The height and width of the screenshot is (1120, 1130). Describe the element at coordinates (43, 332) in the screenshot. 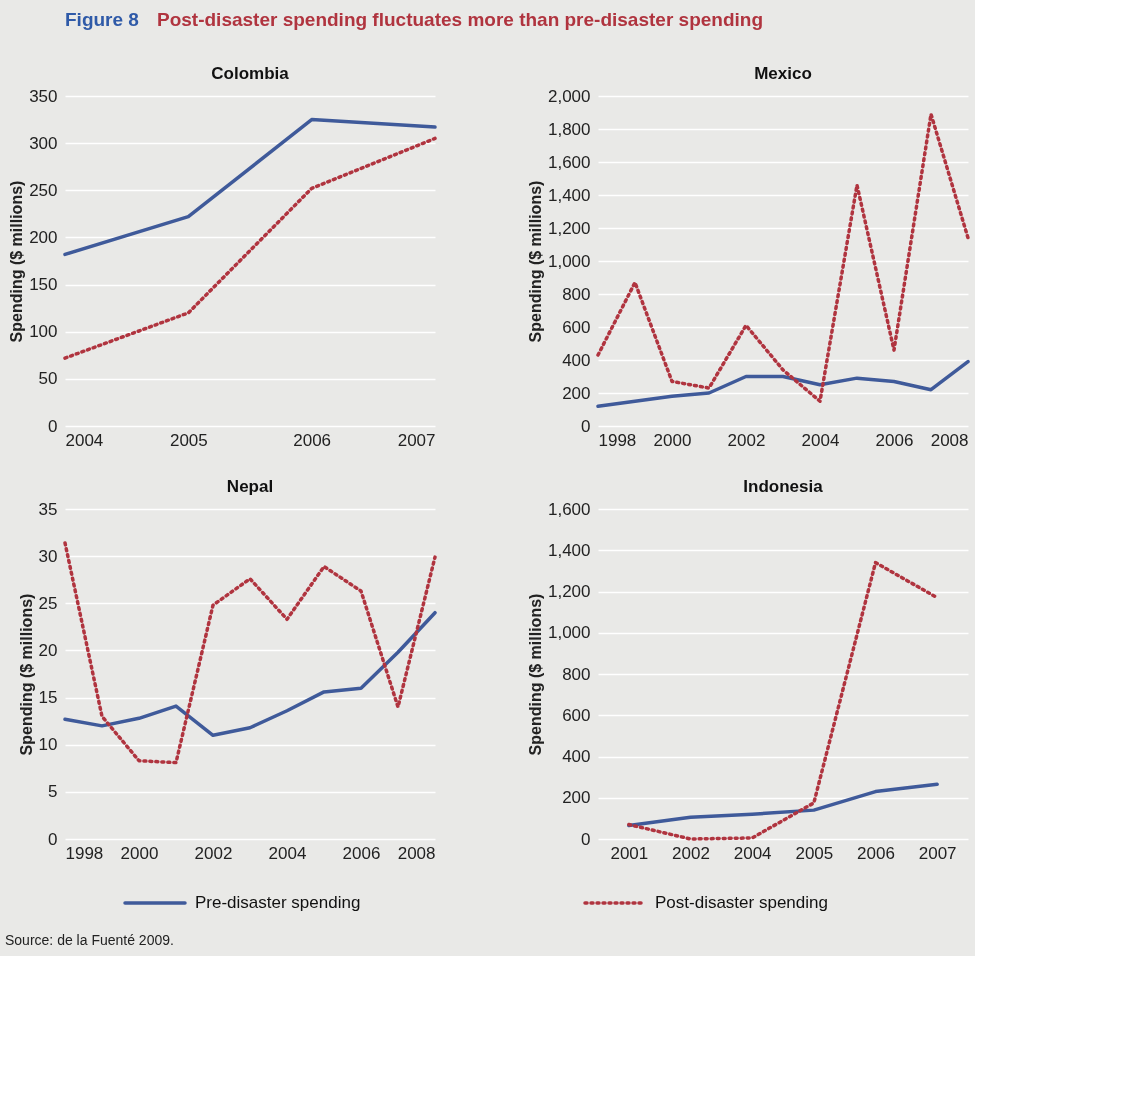

I see `y-tick-label: 100` at that location.